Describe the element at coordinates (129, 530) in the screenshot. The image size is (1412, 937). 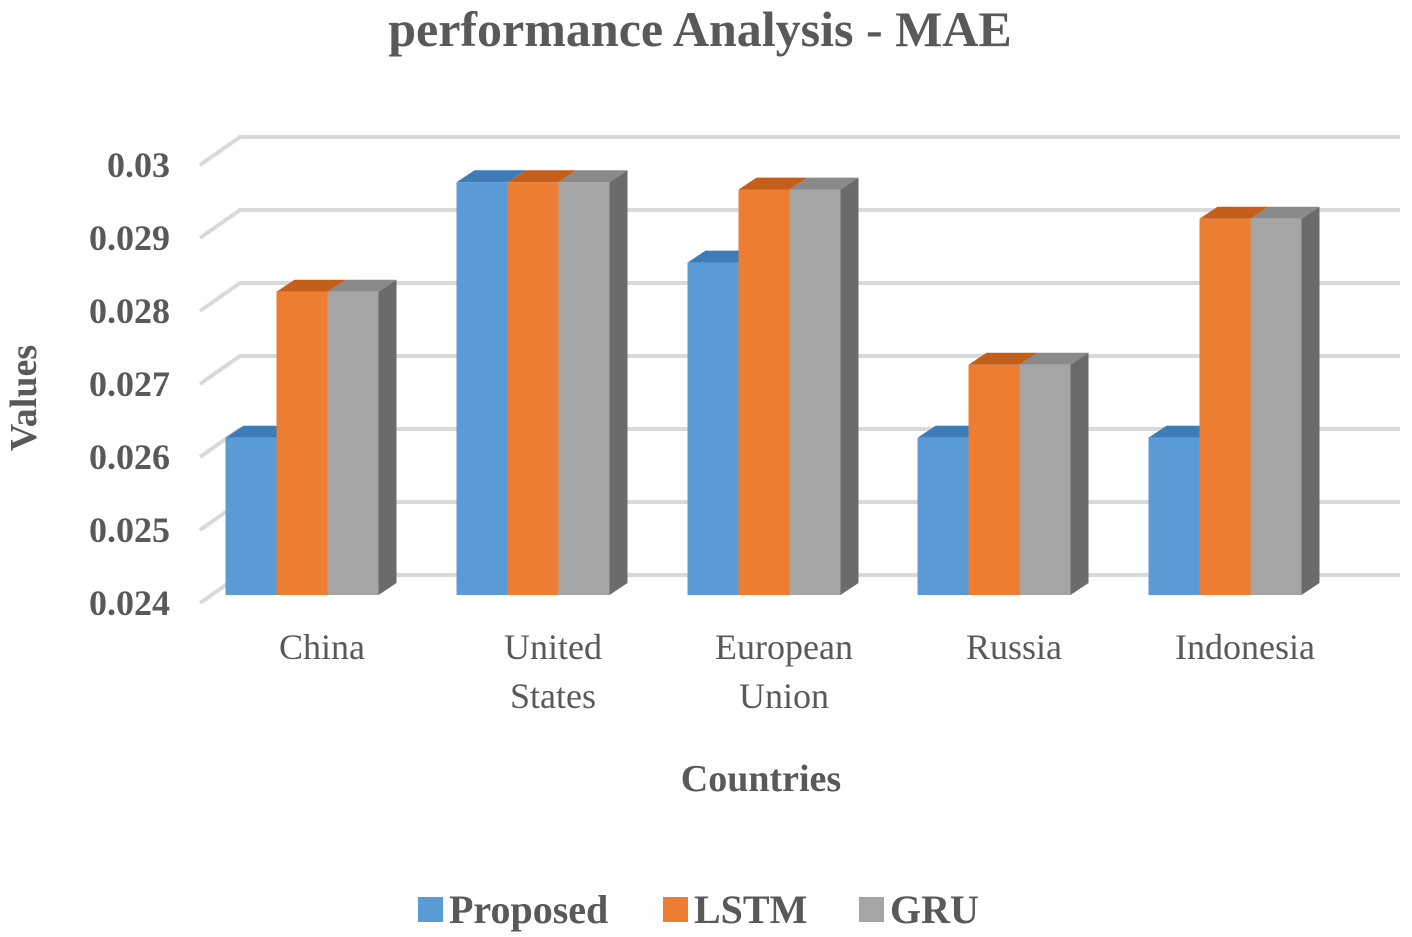
I see `y-tick-label: 0.025` at that location.